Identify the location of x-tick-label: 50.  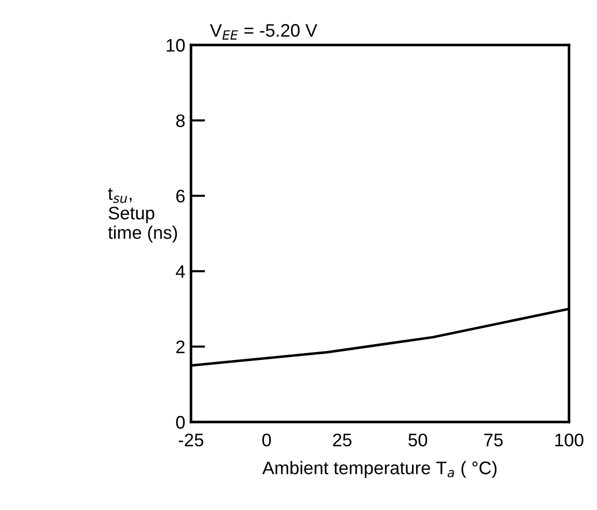
(418, 440).